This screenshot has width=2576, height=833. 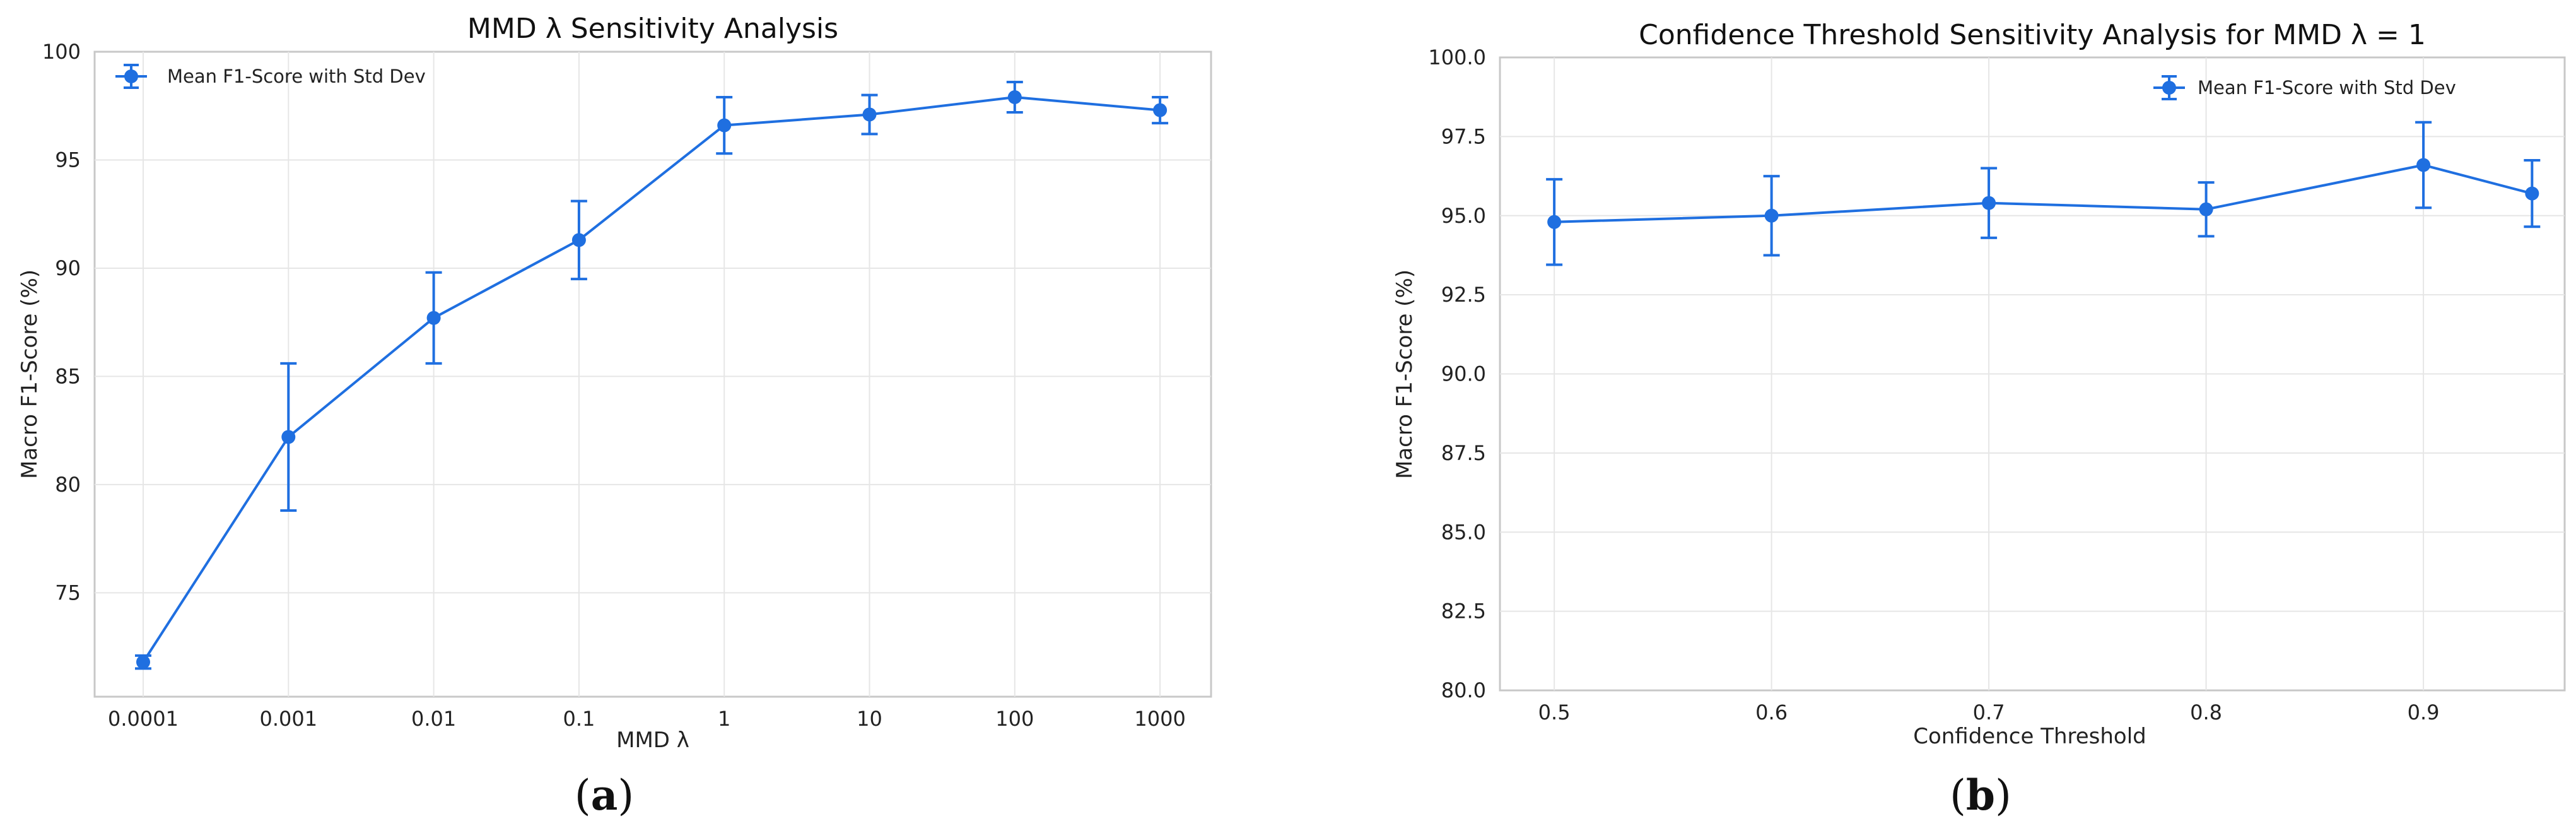 I want to click on data-points-b, so click(x=2043, y=193).